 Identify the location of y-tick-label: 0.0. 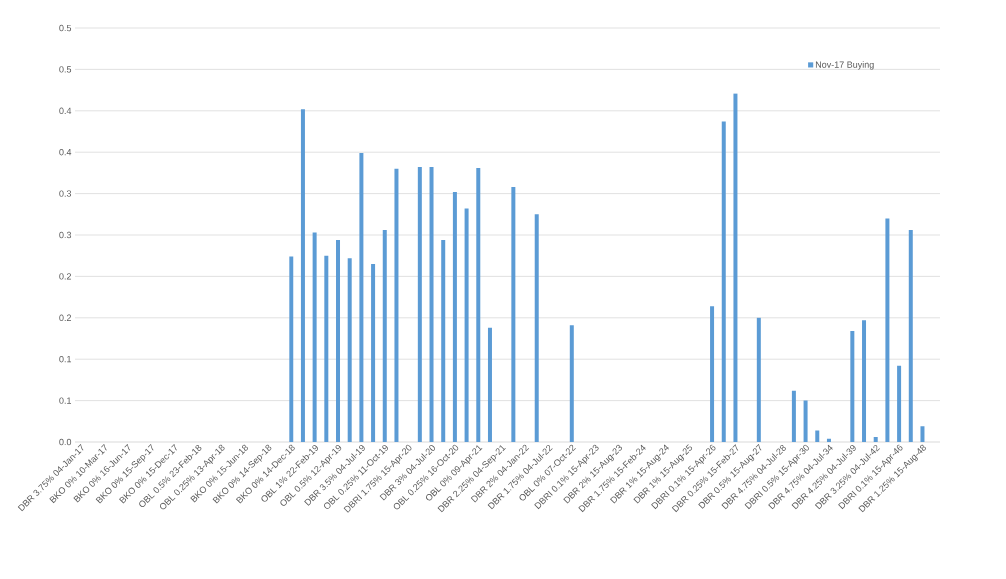
(65, 442).